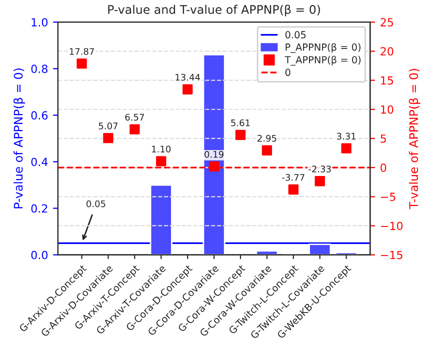  Describe the element at coordinates (322, 61) in the screenshot. I see `legend-label: T_APPNP(β = 0)` at that location.